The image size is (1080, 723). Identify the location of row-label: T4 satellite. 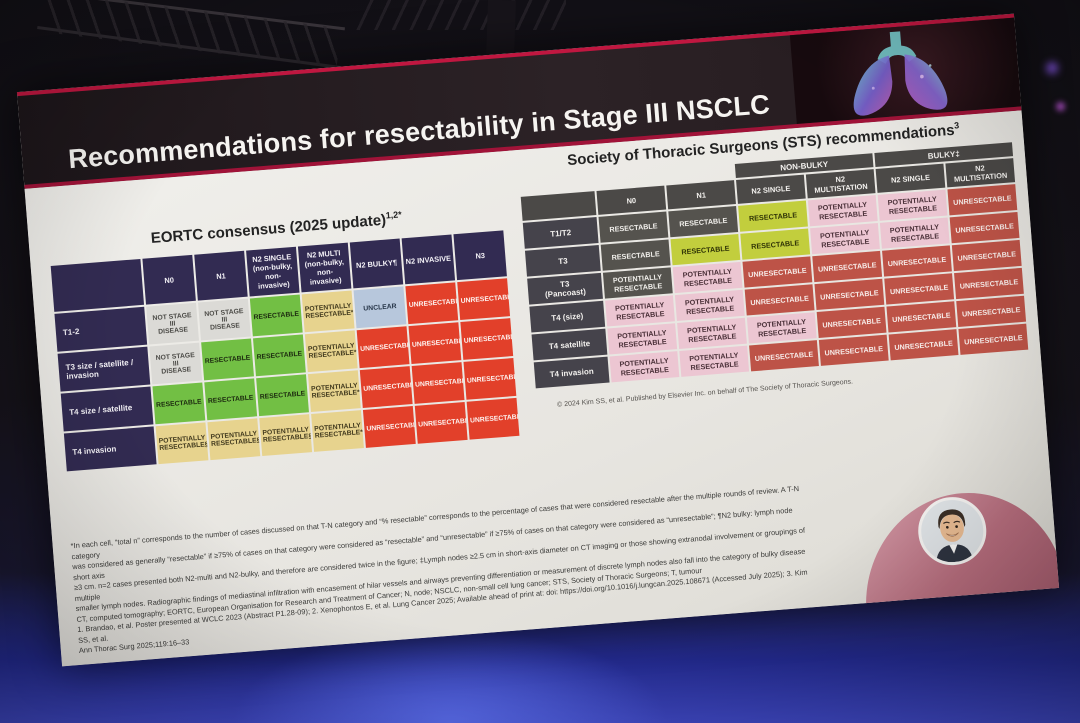
(569, 344).